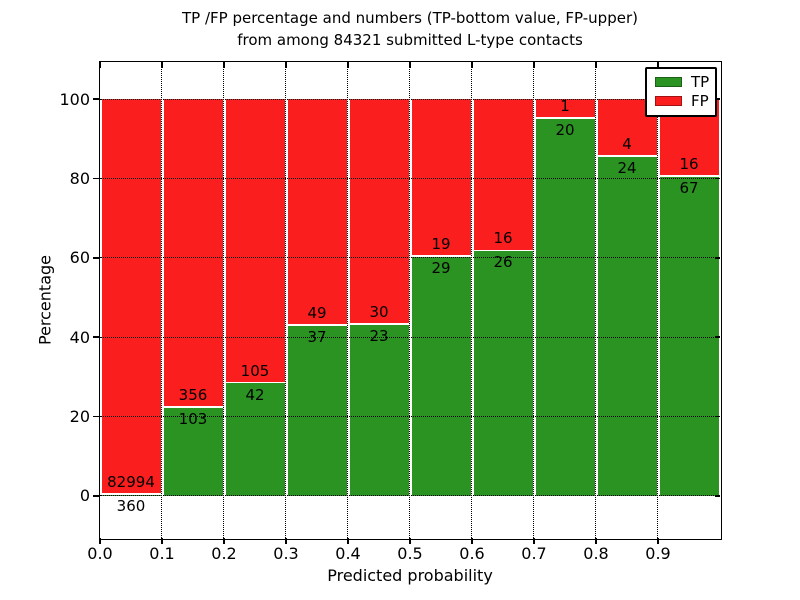 The image size is (800, 600). Describe the element at coordinates (627, 143) in the screenshot. I see `fp-count-label: 4` at that location.